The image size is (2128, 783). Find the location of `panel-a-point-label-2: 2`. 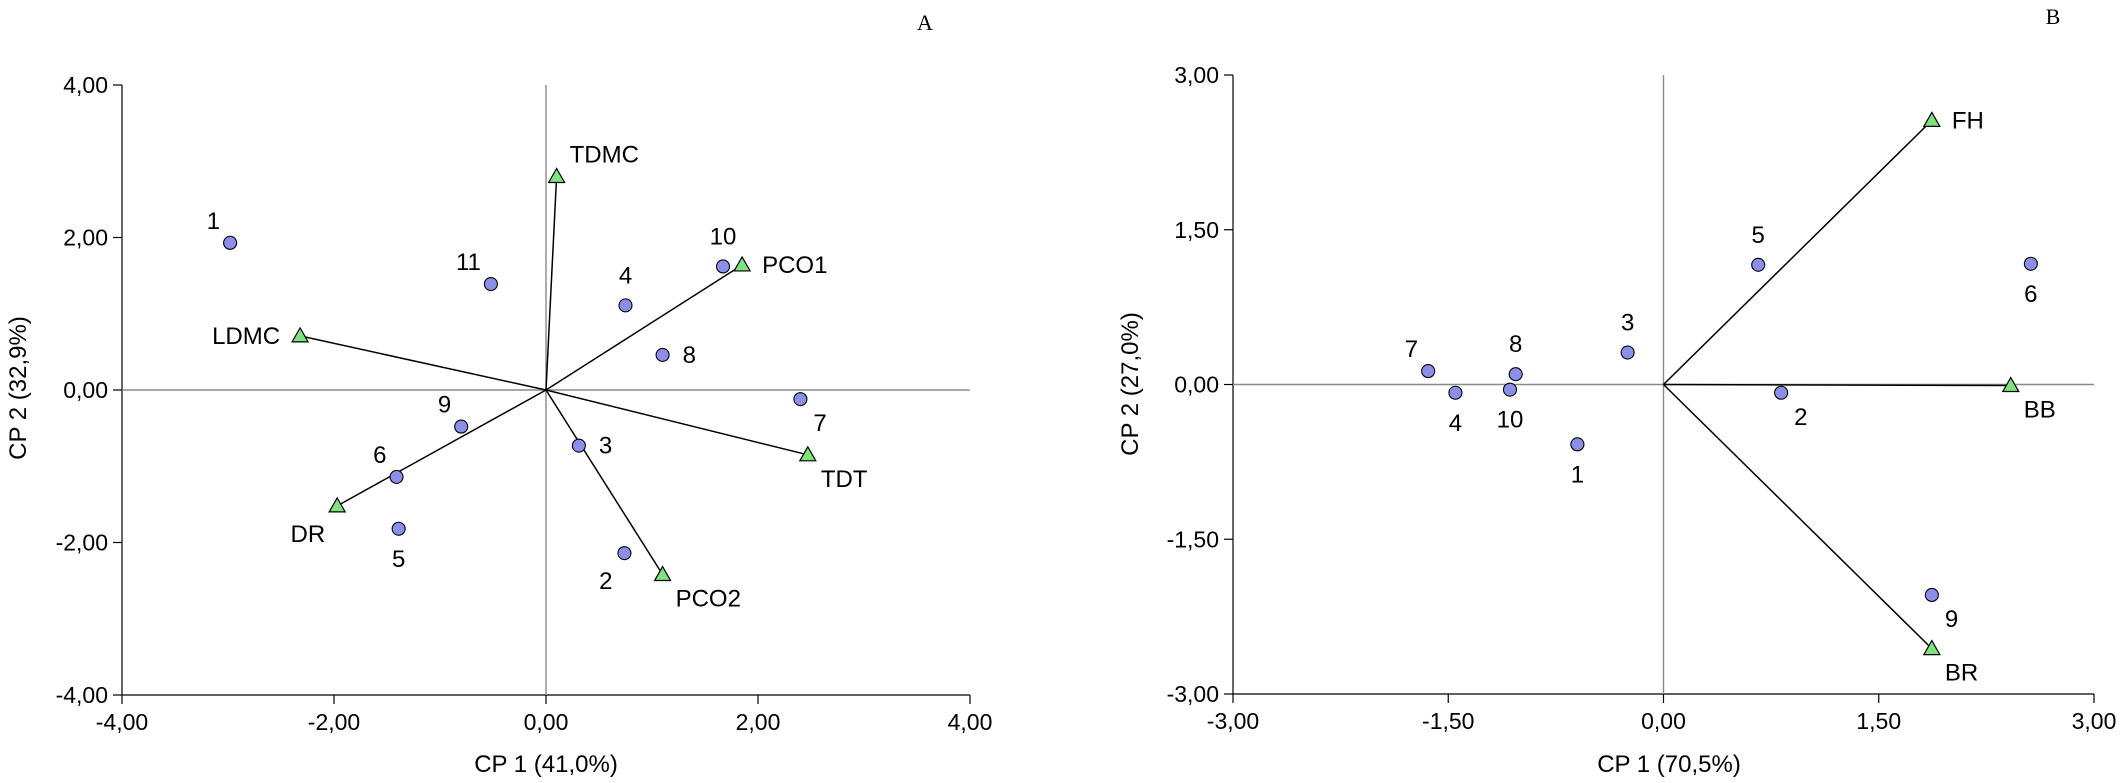

panel-a-point-label-2: 2 is located at coordinates (605, 581).